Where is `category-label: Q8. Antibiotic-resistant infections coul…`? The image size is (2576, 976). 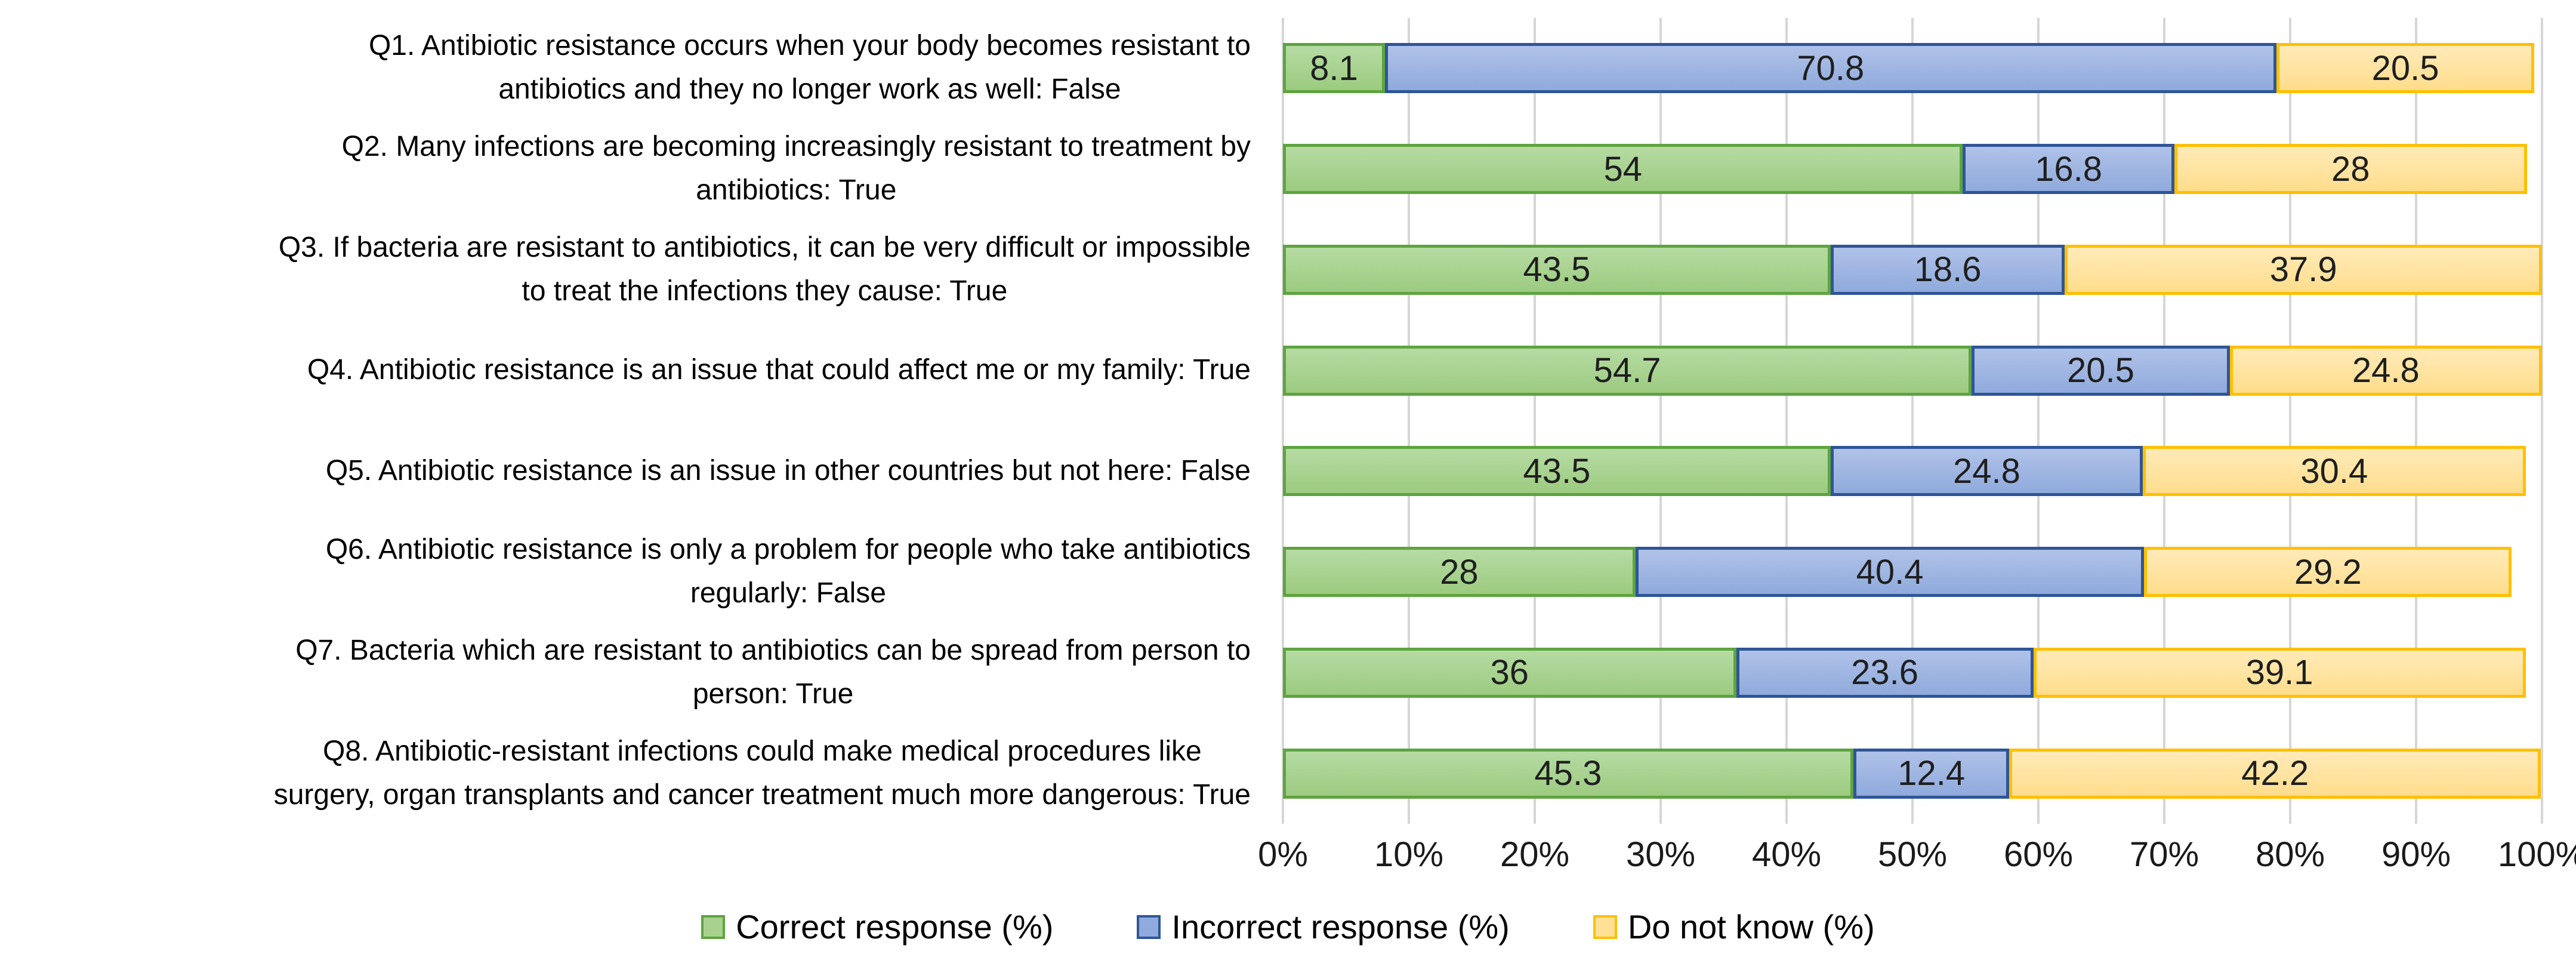
category-label: Q8. Antibiotic-resistant infections coul… is located at coordinates (762, 773).